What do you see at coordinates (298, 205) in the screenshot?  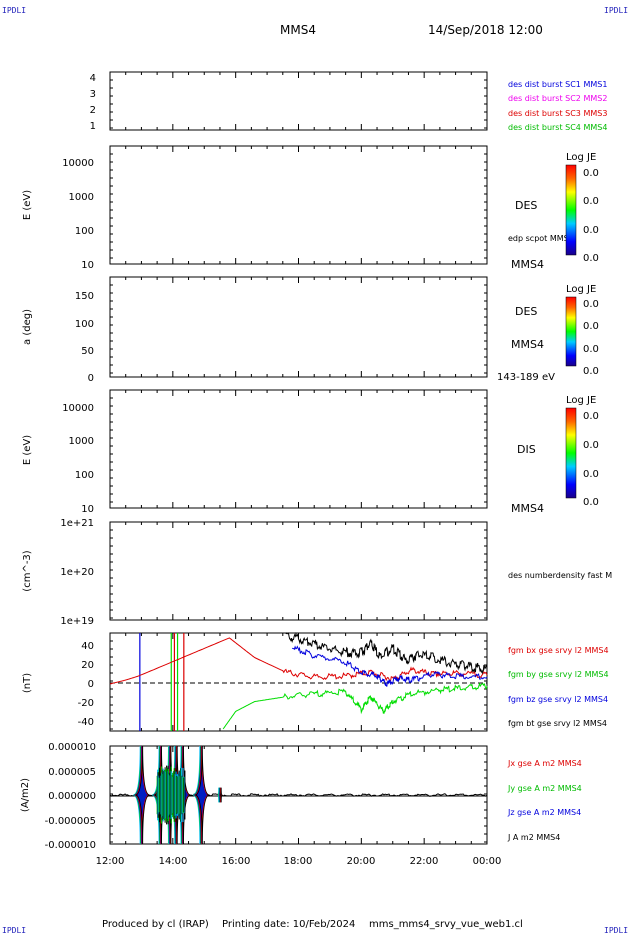 I see `panel-des-energy-frame` at bounding box center [298, 205].